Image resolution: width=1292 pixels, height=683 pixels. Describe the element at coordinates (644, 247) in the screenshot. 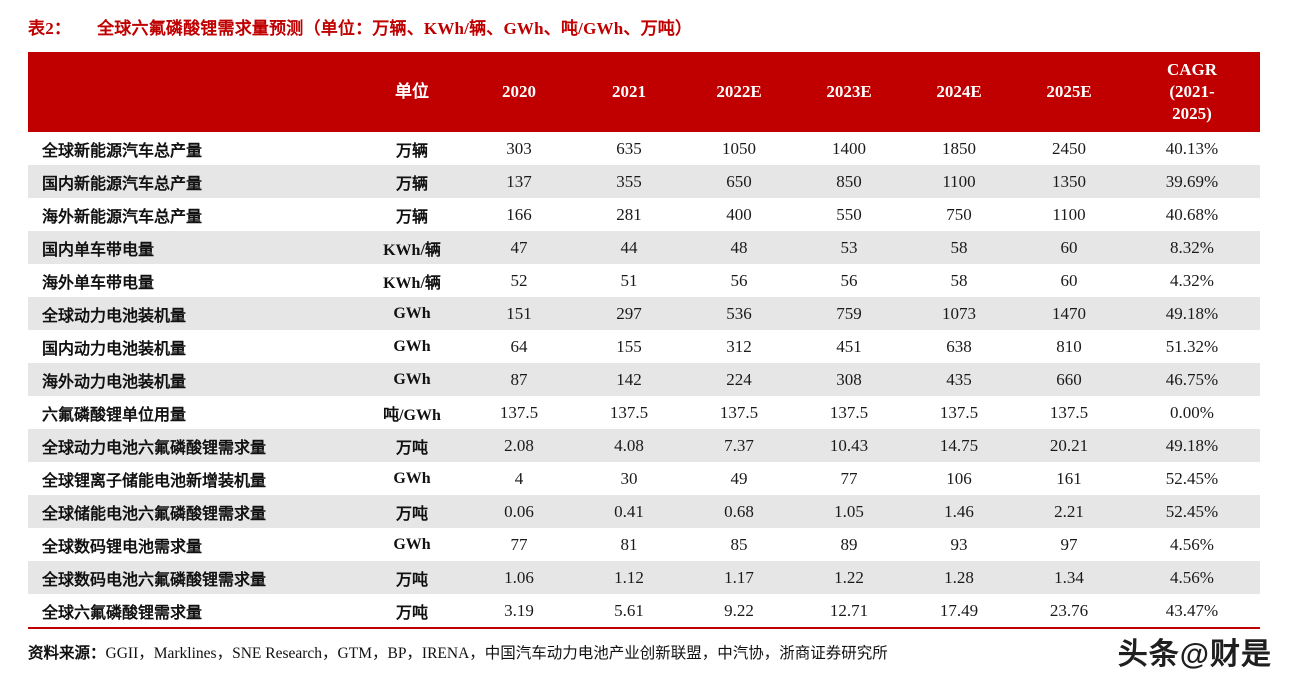

I see `table-row: 国内单车带电量 KWh/辆 47 44 48 53 58 60 8.32%` at that location.